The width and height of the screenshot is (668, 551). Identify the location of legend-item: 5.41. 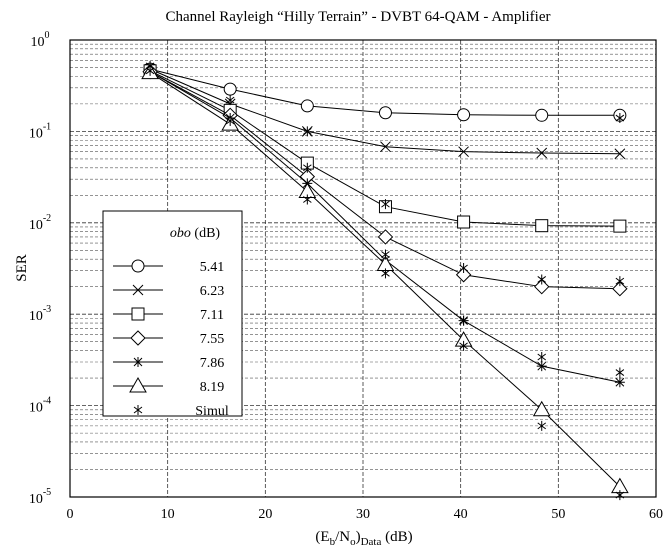
(169, 267).